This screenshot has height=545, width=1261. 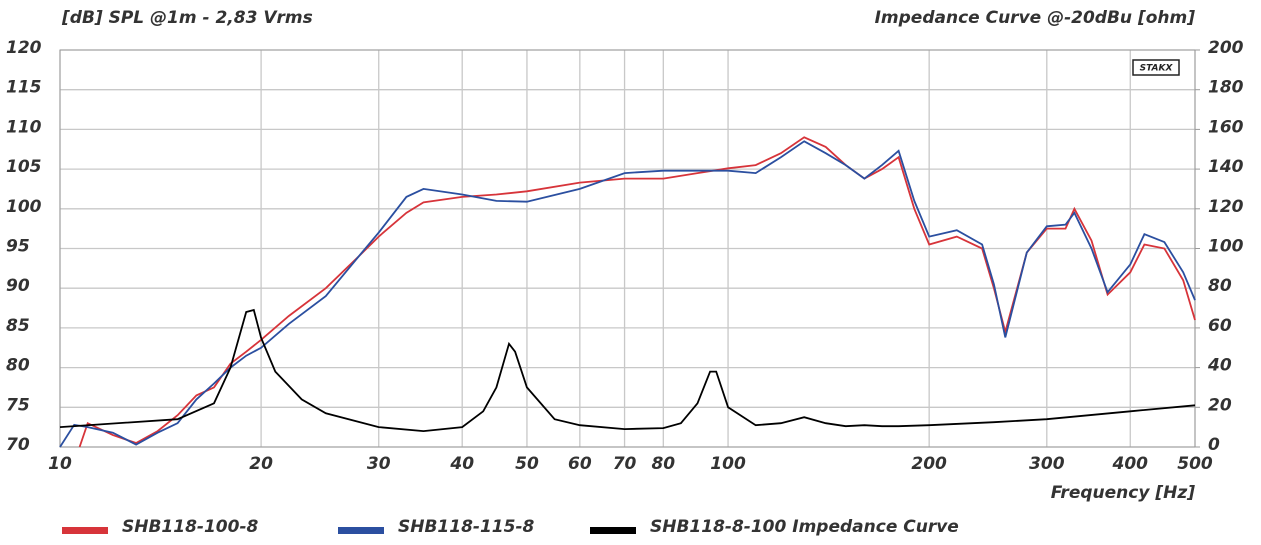 I want to click on y2-tick-label: 80, so click(x=1220, y=286).